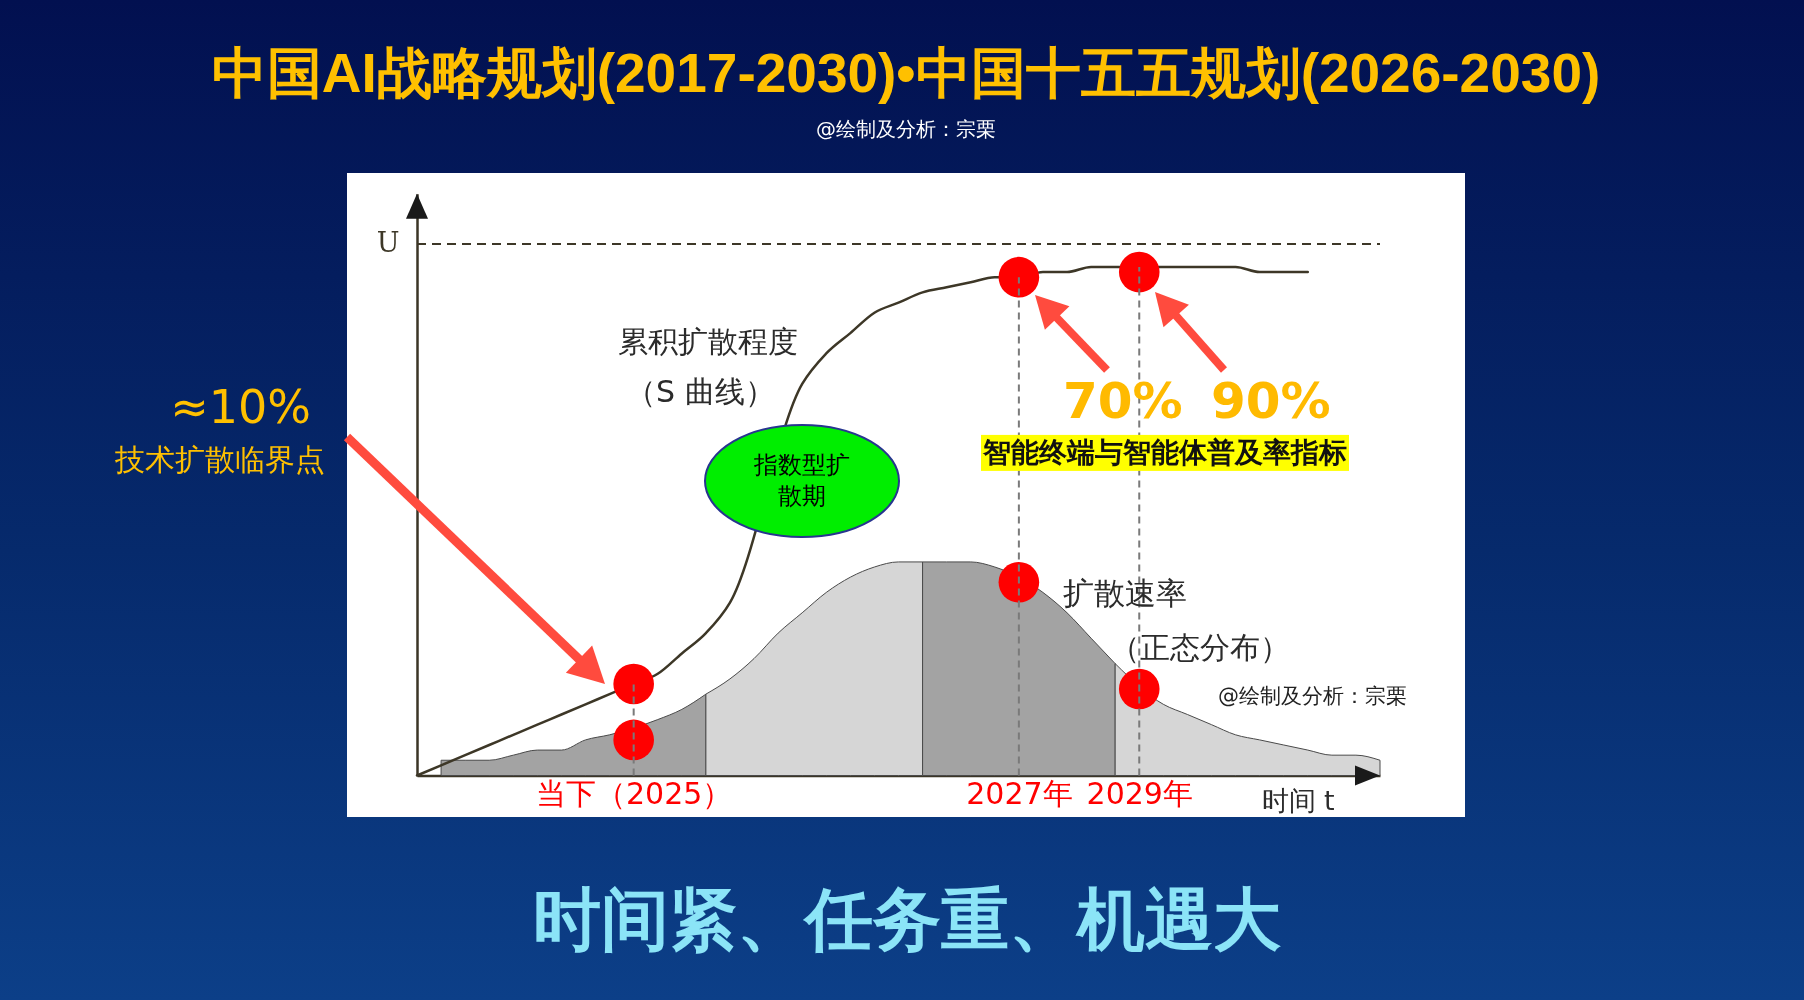 The height and width of the screenshot is (1000, 1804). What do you see at coordinates (1139, 793) in the screenshot?
I see `x-tick-label: 2029年` at bounding box center [1139, 793].